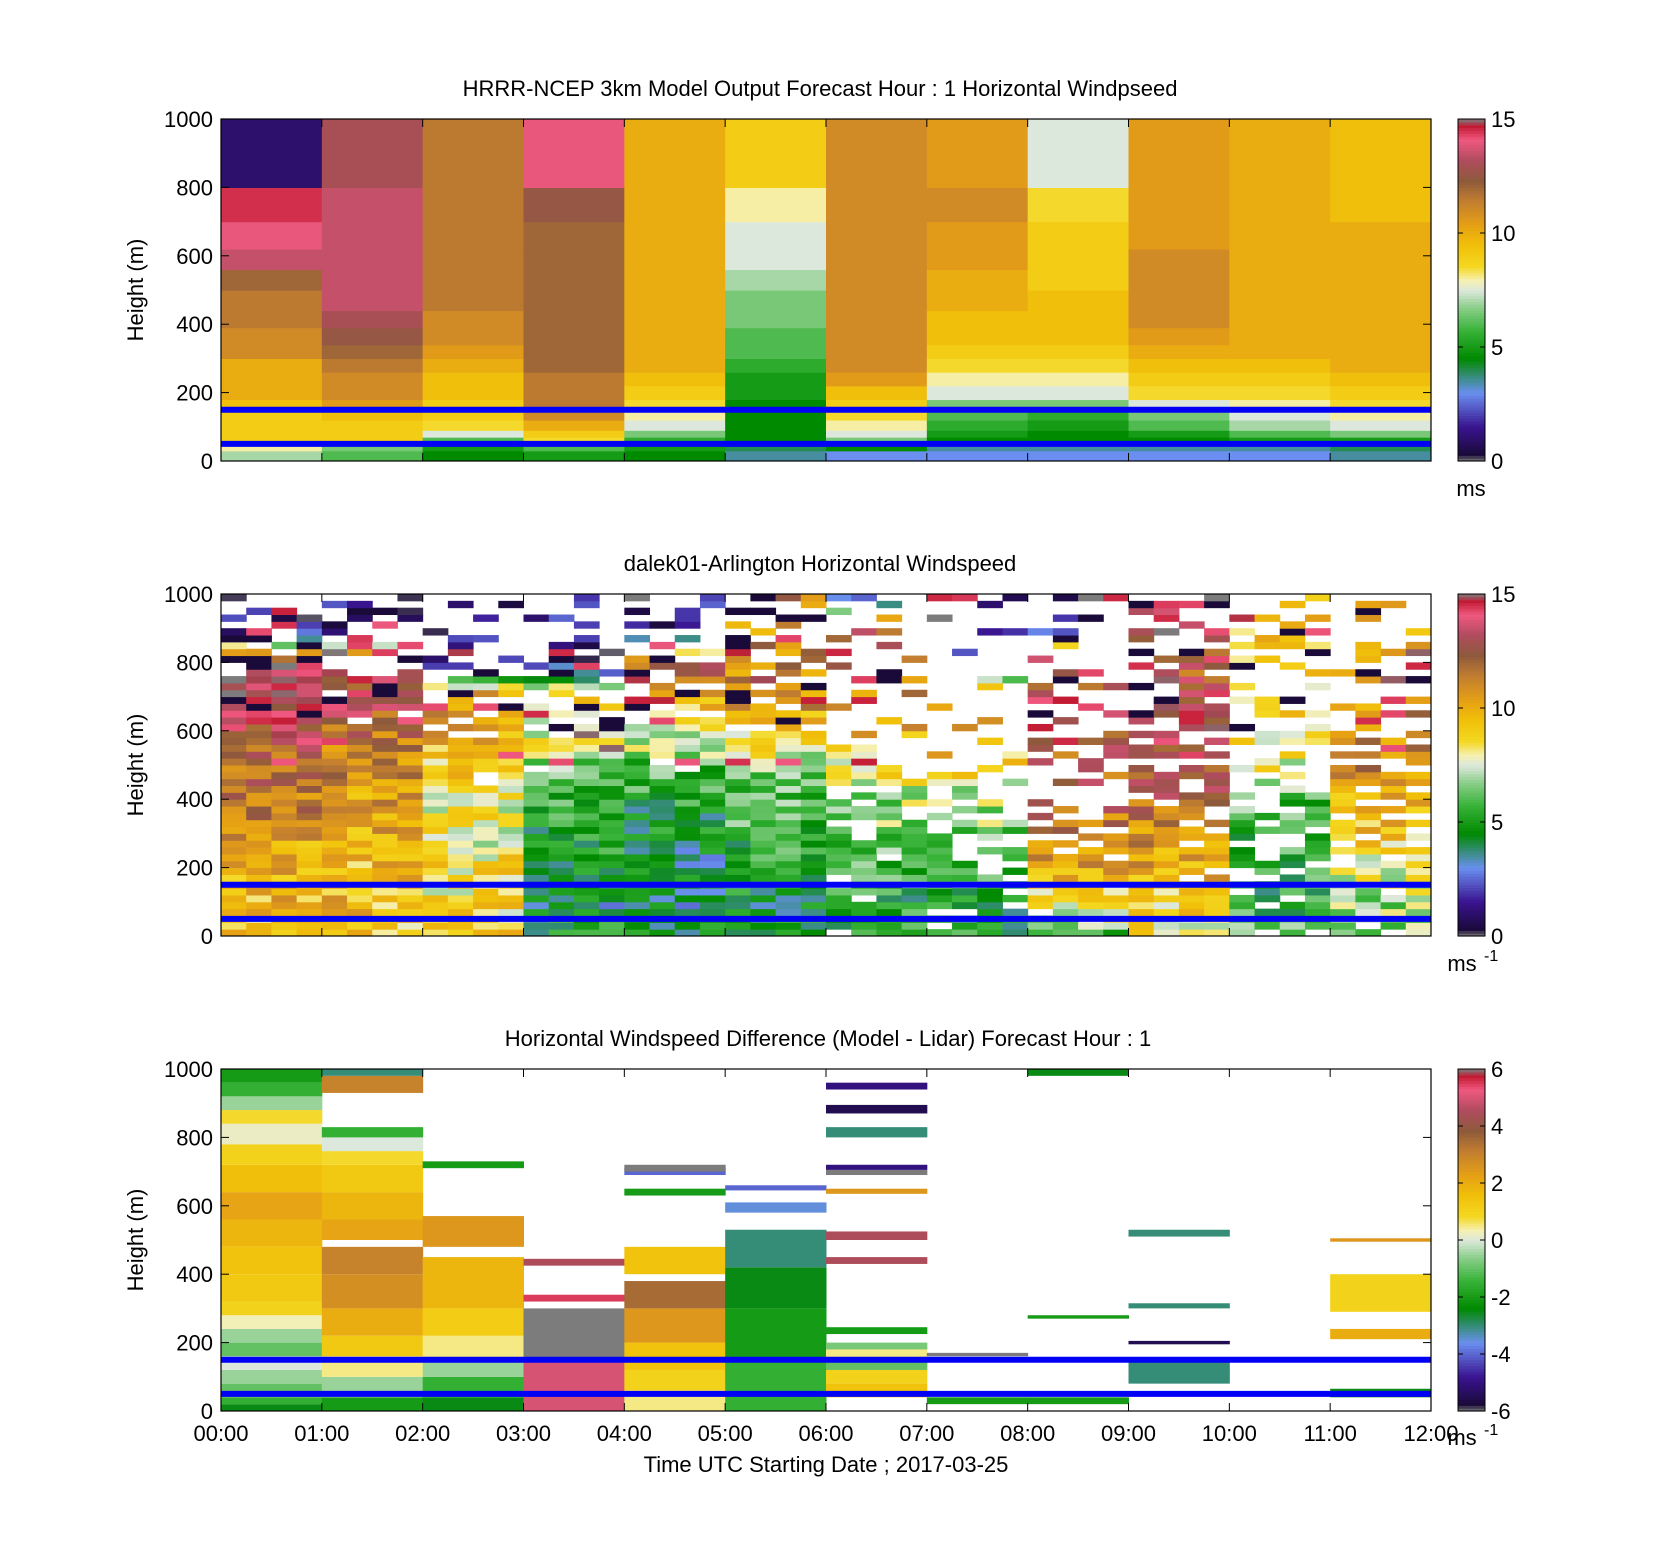  What do you see at coordinates (1497, 1126) in the screenshot?
I see `colorbar-tick-label: 4` at bounding box center [1497, 1126].